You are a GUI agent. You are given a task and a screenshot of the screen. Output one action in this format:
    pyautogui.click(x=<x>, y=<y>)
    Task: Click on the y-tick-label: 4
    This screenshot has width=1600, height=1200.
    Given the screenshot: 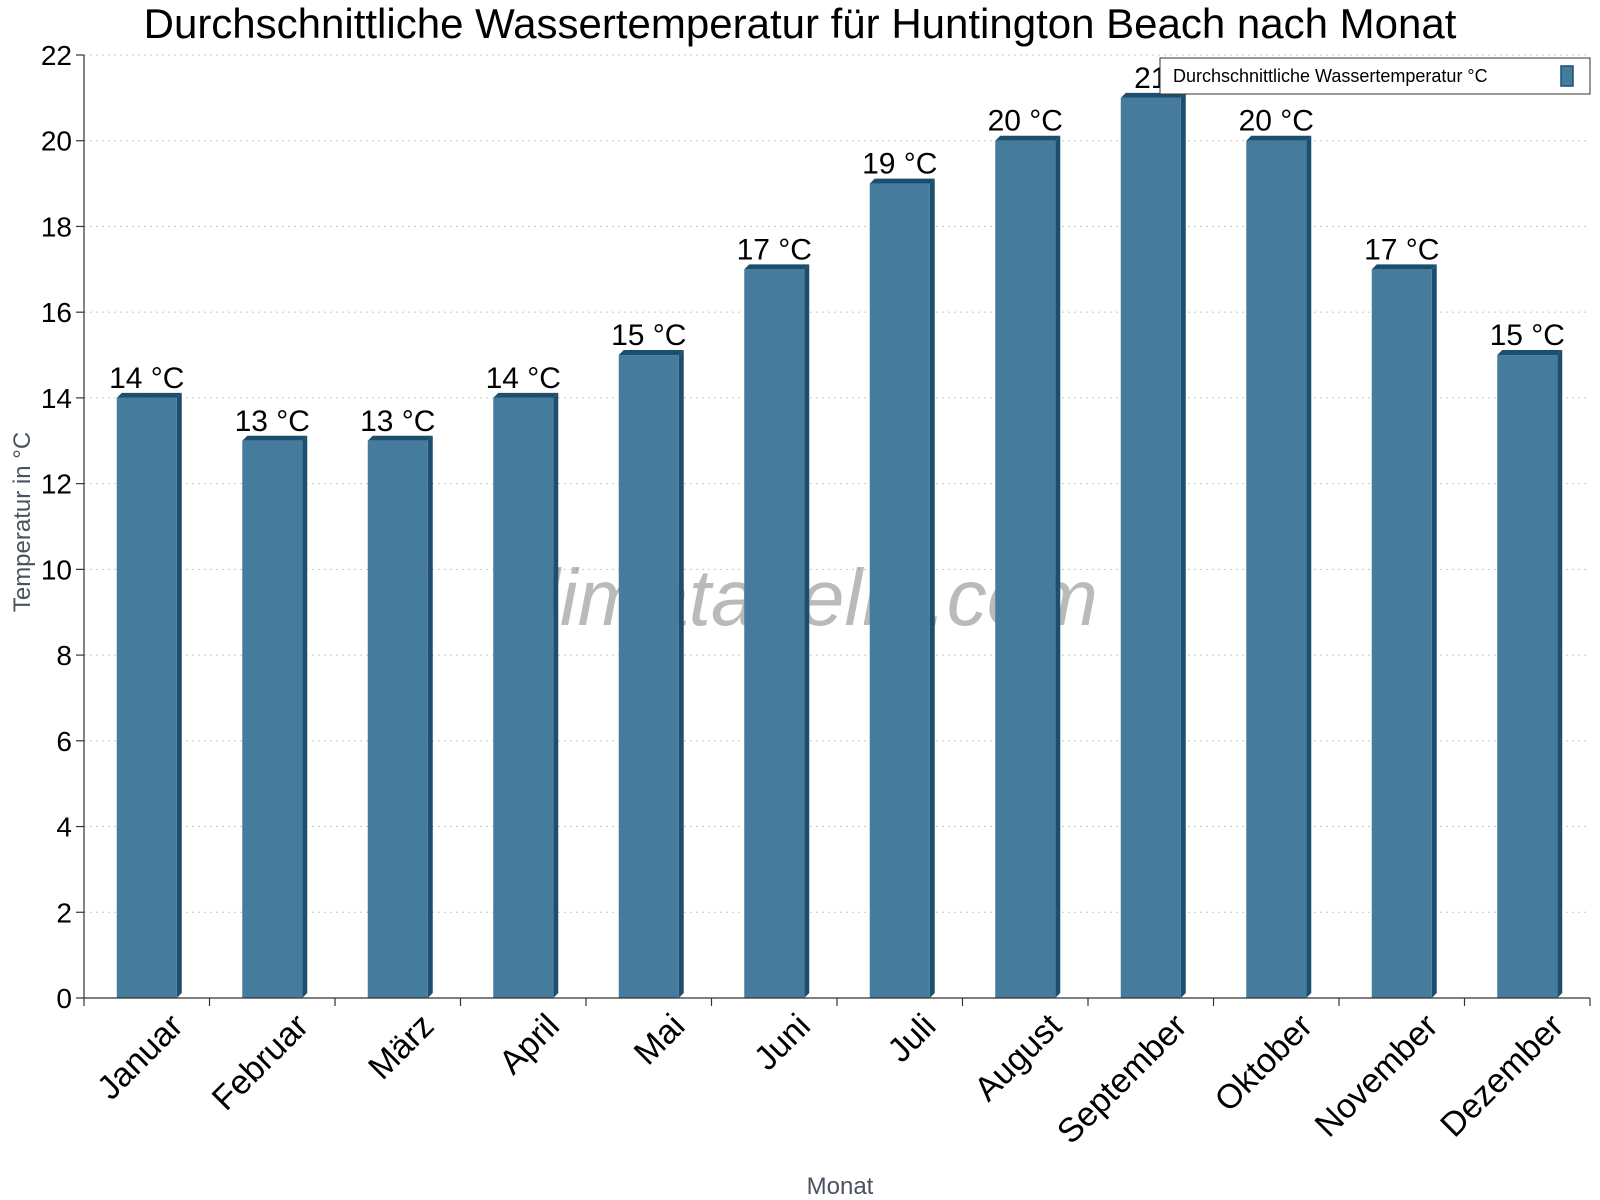 What is the action you would take?
    pyautogui.click(x=64, y=827)
    